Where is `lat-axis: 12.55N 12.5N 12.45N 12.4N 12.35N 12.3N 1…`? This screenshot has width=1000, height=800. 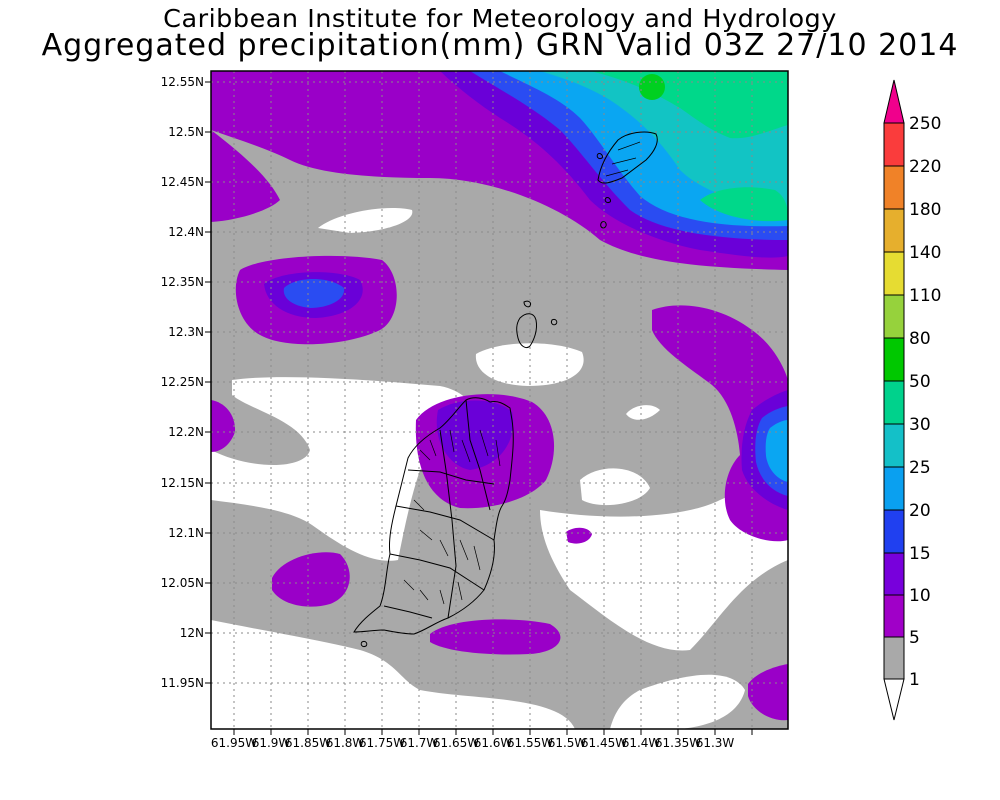
lat-axis: 12.55N 12.5N 12.45N 12.4N 12.35N 12.3N 1… is located at coordinates (186, 382).